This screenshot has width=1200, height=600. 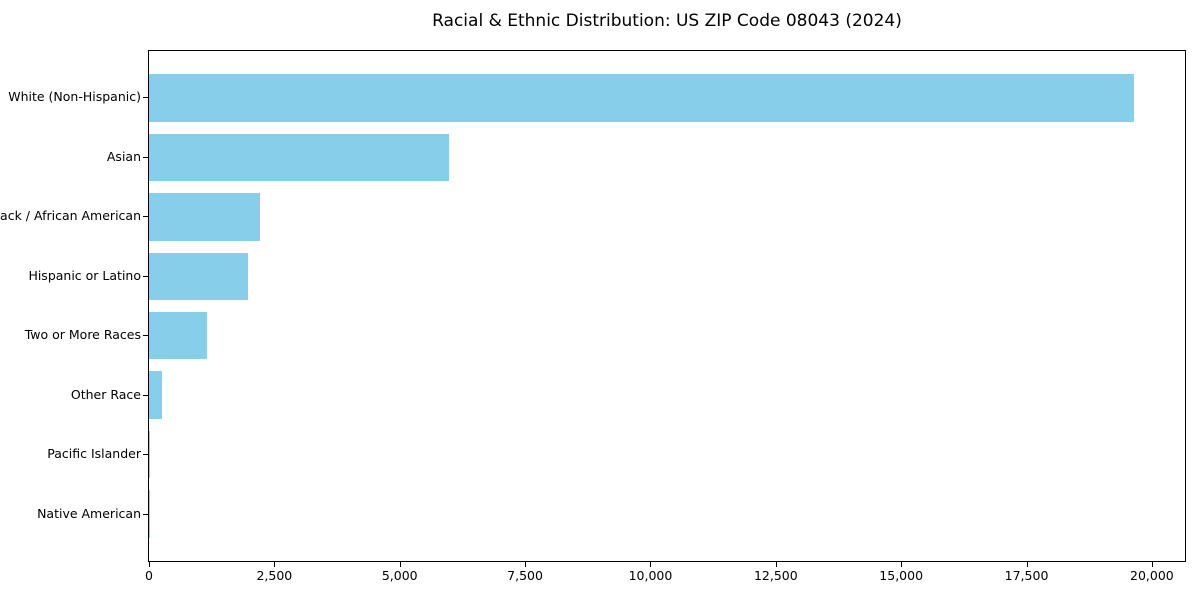 What do you see at coordinates (650, 575) in the screenshot?
I see `x-tick-label: 10,000` at bounding box center [650, 575].